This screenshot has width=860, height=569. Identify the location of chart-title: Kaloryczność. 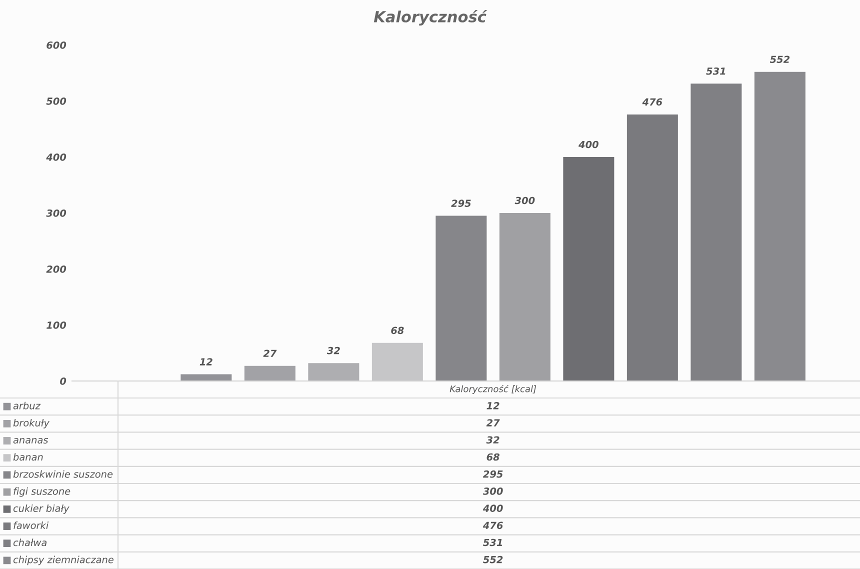
(431, 18).